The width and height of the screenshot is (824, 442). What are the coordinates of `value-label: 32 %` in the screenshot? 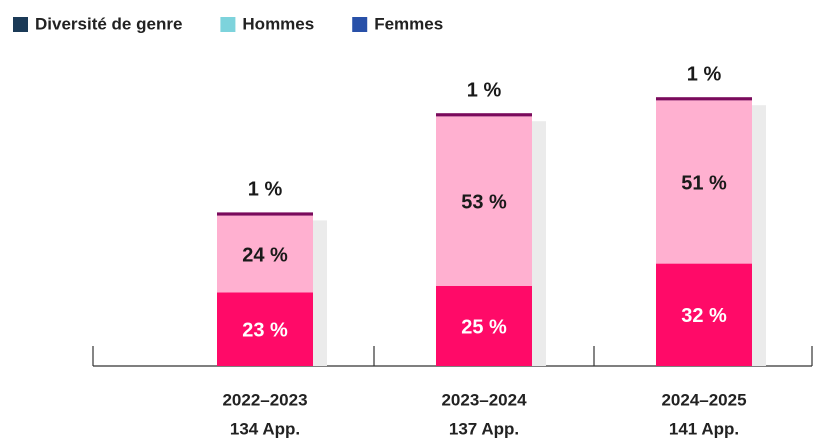 It's located at (704, 316).